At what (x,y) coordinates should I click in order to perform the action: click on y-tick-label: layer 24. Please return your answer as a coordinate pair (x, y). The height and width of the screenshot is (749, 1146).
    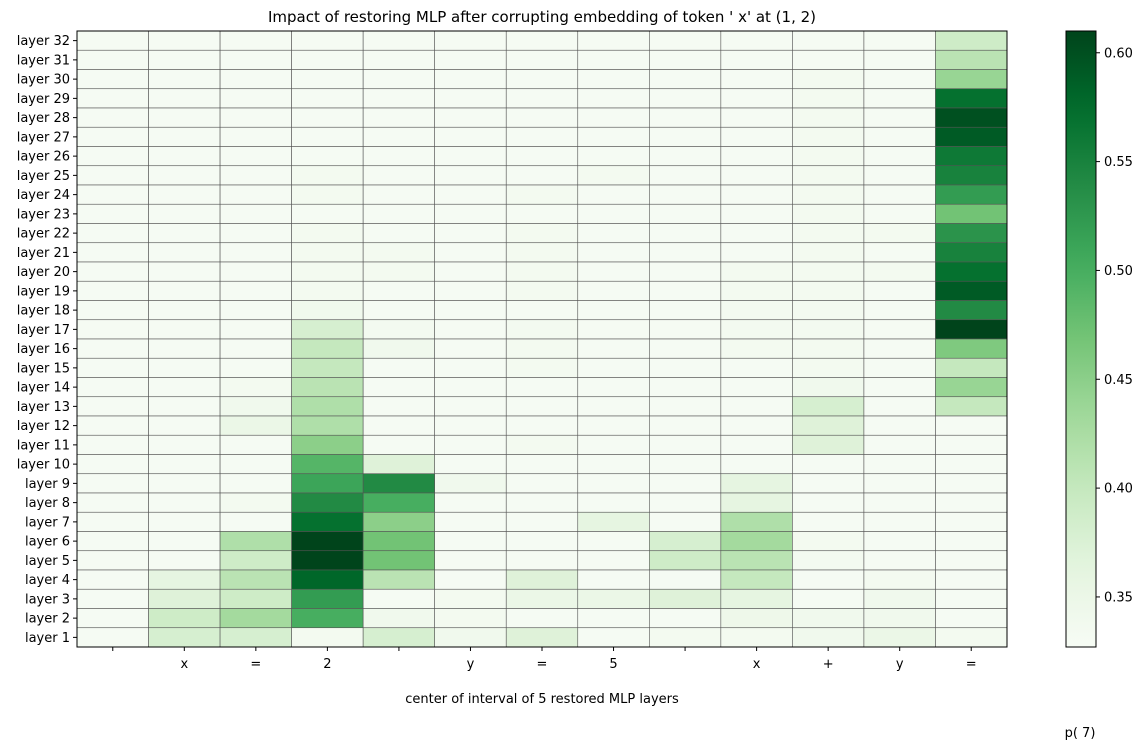
    Looking at the image, I should click on (43, 195).